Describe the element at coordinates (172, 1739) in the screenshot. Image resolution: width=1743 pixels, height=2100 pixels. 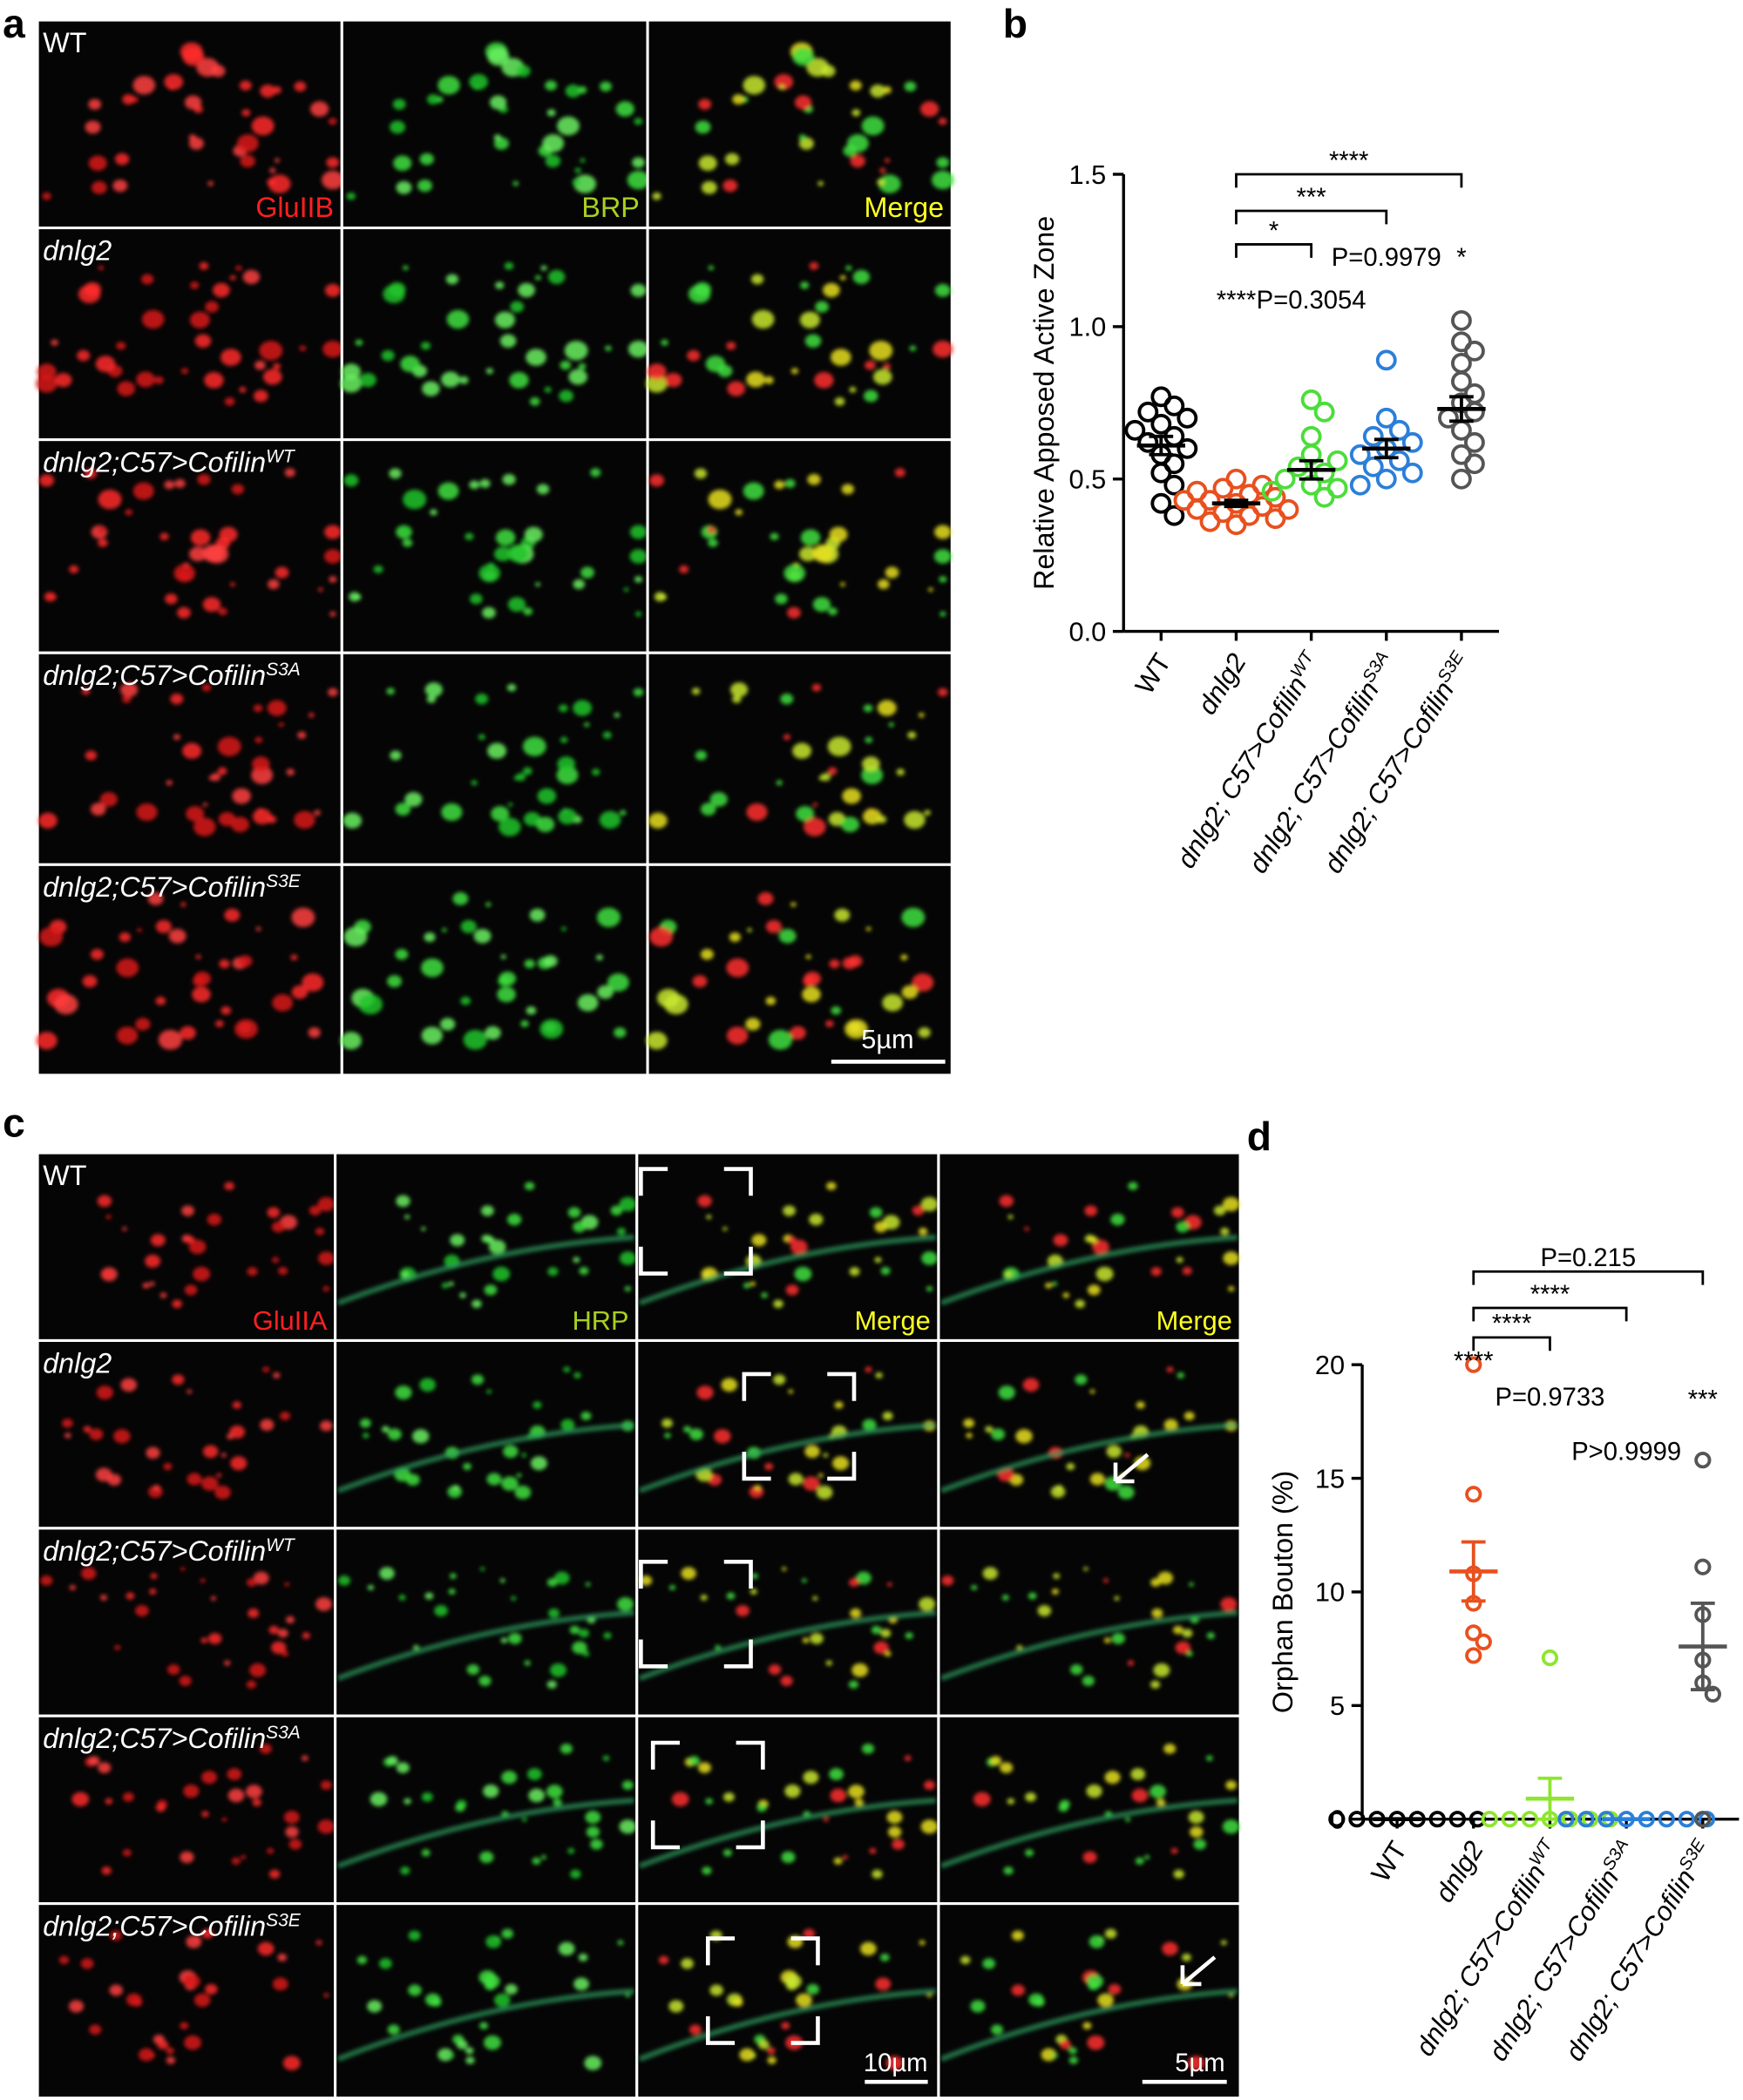
I see `row-label: dnlg2;C57>CofilinS3A` at that location.